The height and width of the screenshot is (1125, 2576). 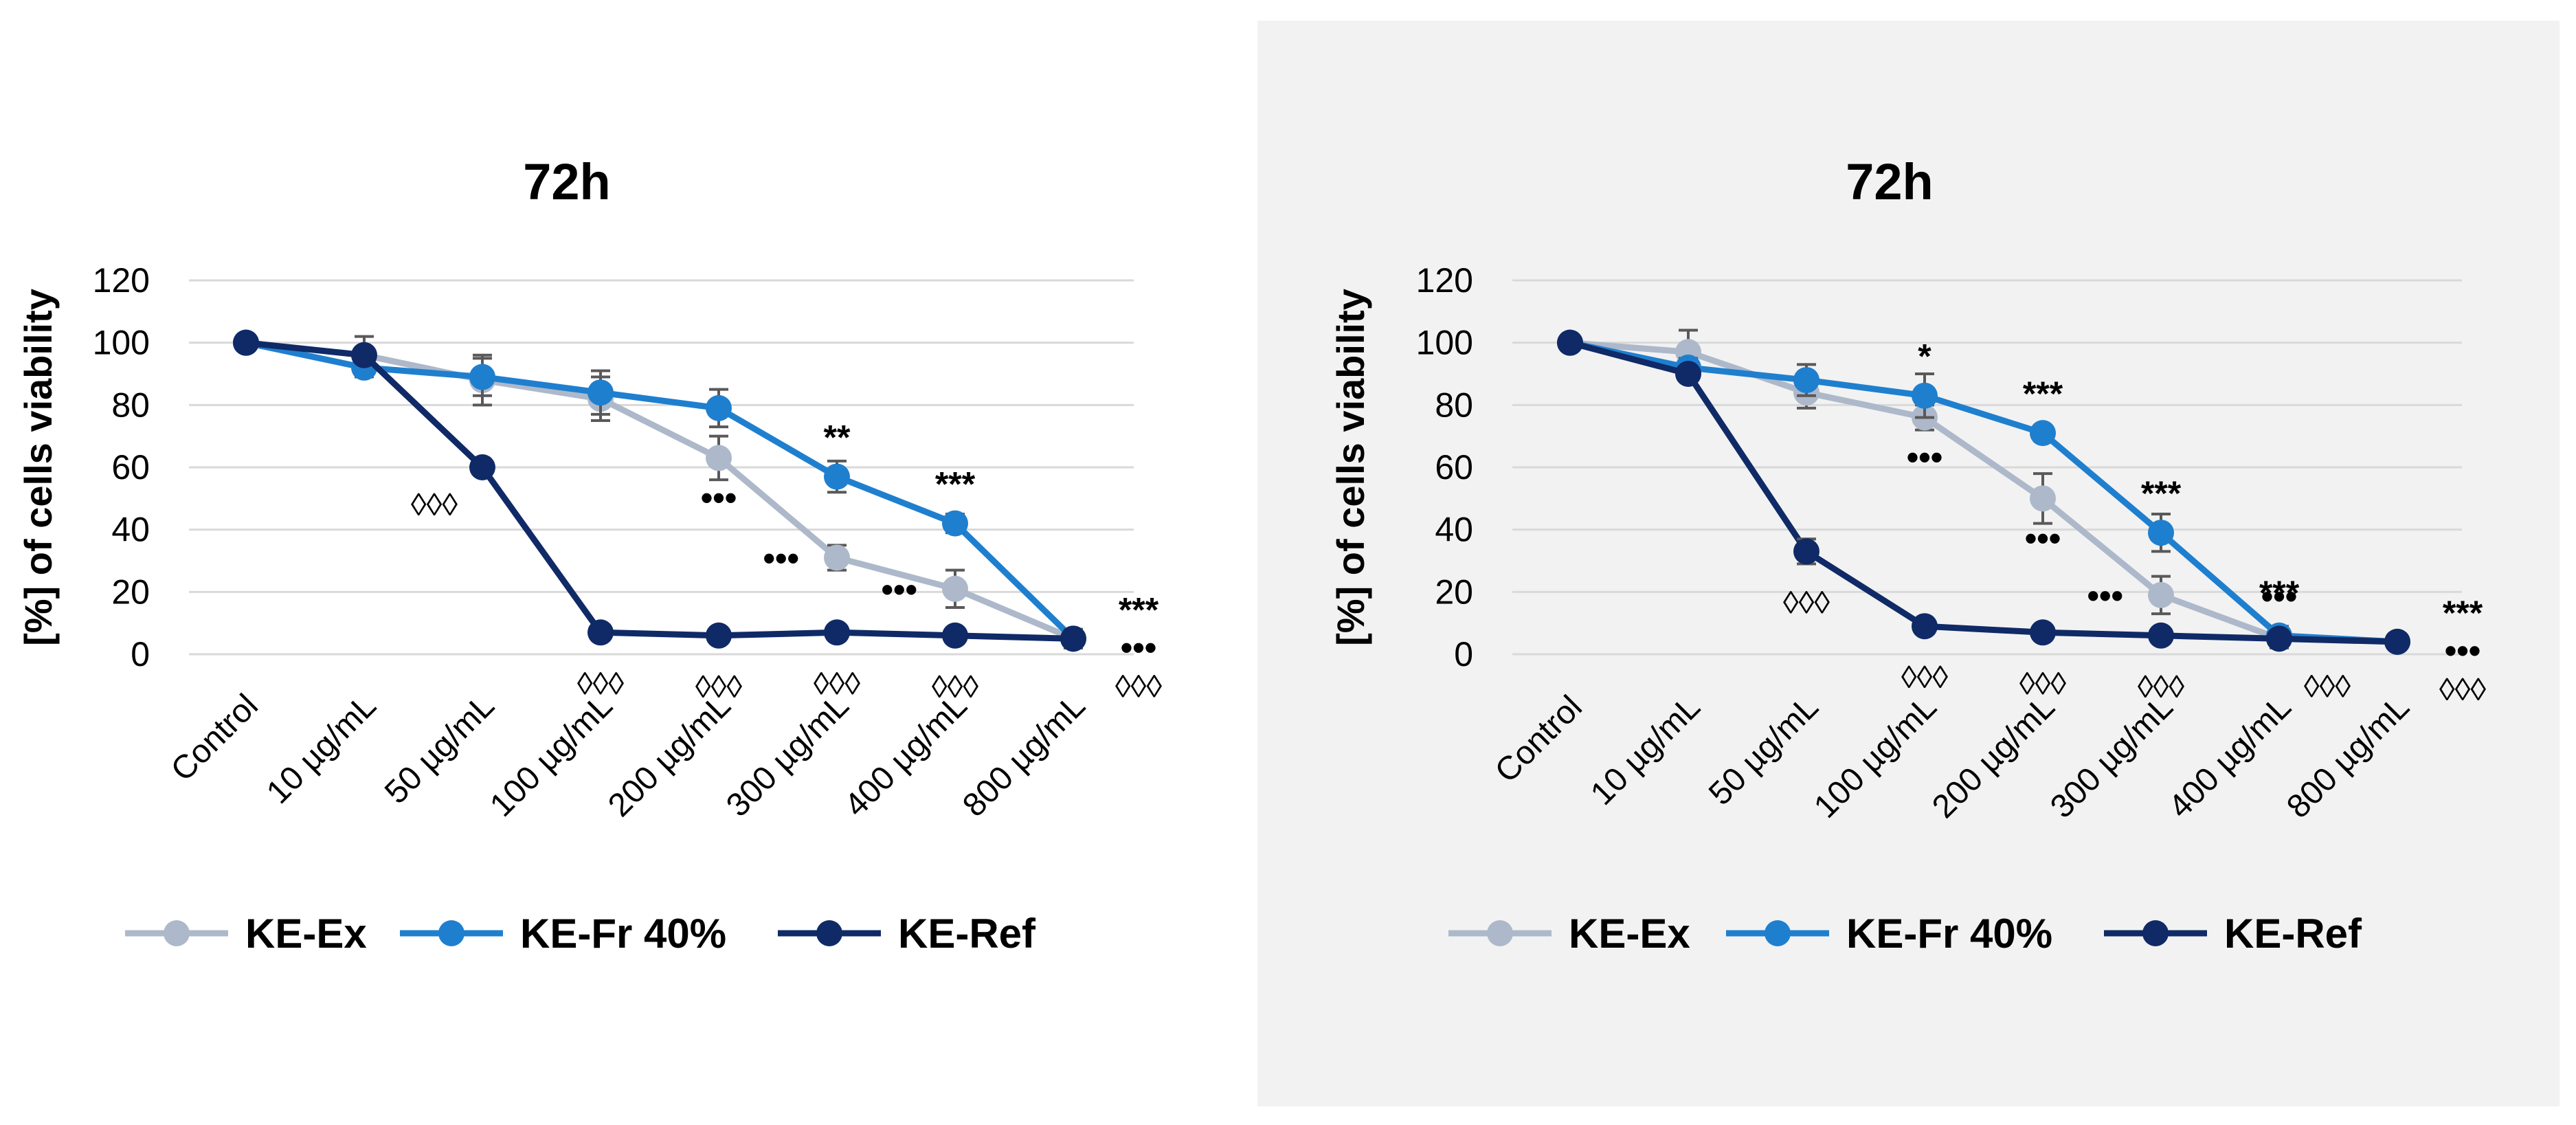 I want to click on chart-title: 72h, so click(x=1890, y=181).